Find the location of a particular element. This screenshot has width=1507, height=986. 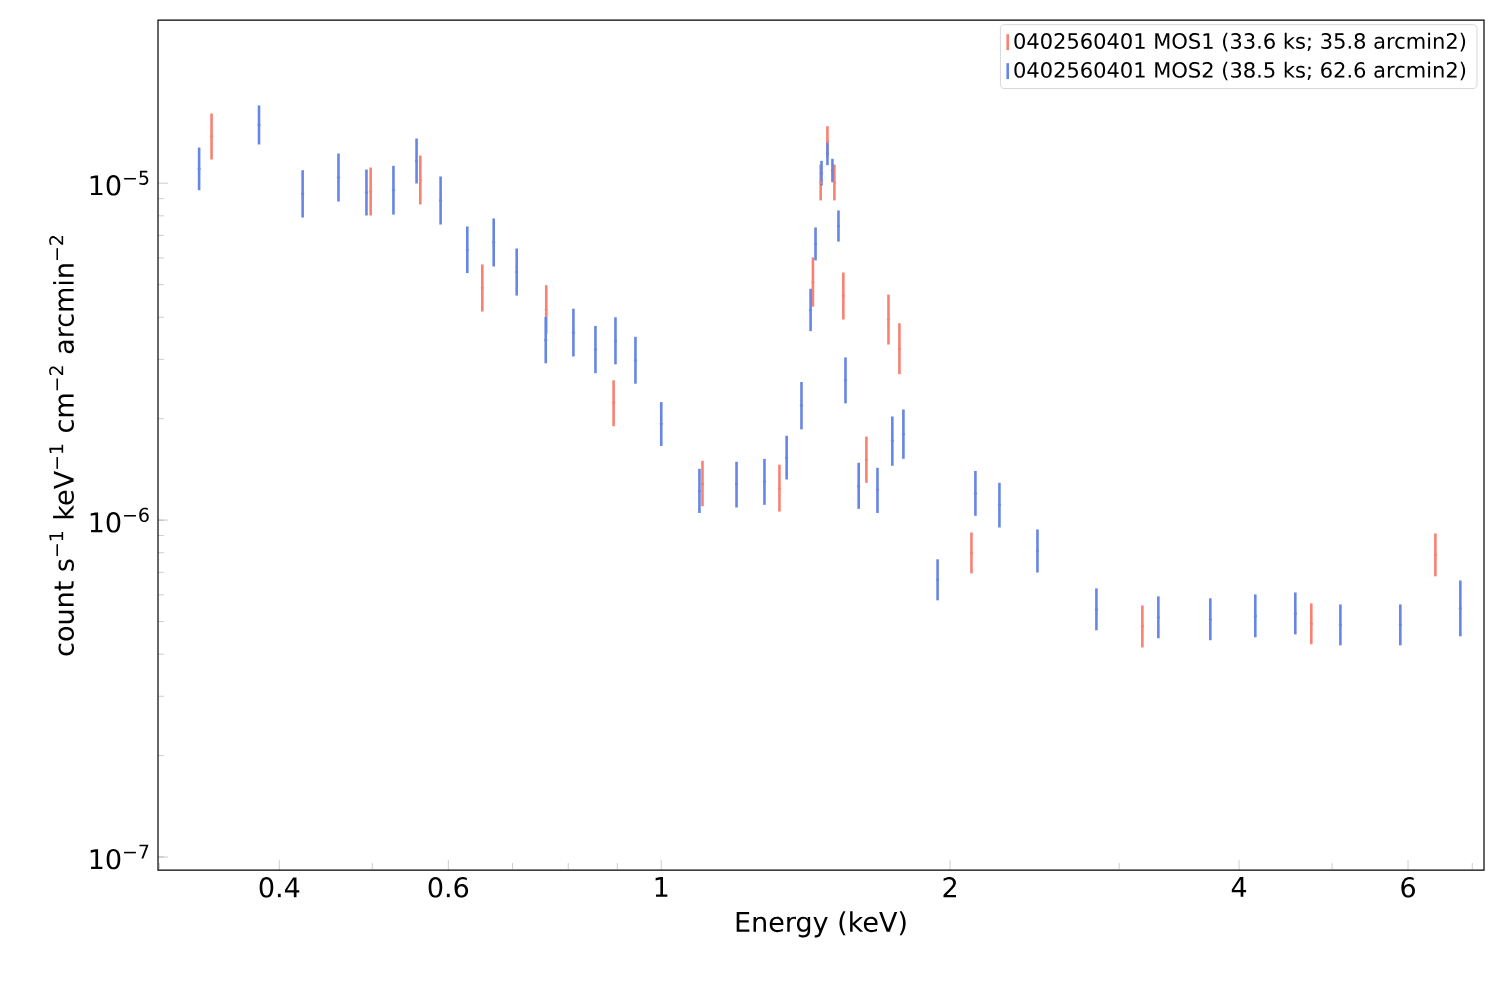

legend-label: 0402560401 MOS1 (33.6 ks; 35.8 arcmin2) is located at coordinates (1240, 42).